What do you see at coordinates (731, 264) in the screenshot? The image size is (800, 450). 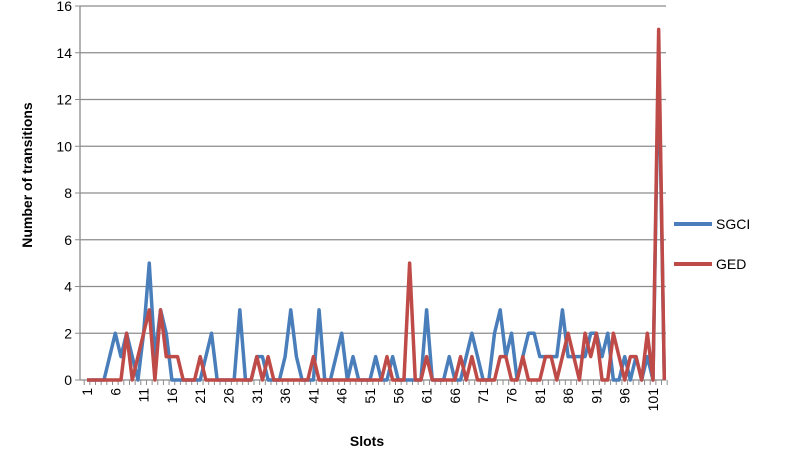 I see `legend-label-ged: GED` at bounding box center [731, 264].